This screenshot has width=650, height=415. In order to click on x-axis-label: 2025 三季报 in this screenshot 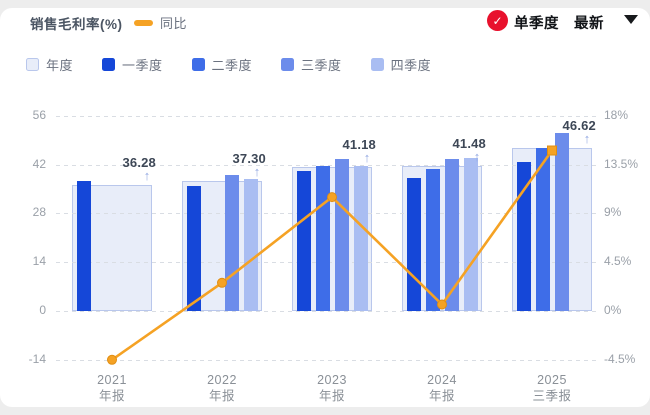, I will do `click(552, 388)`.